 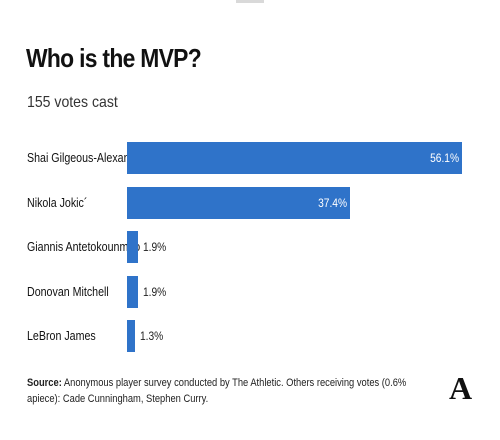 I want to click on bar-row: Giannis Antetokounmpo 1.9%, so click(x=250, y=247).